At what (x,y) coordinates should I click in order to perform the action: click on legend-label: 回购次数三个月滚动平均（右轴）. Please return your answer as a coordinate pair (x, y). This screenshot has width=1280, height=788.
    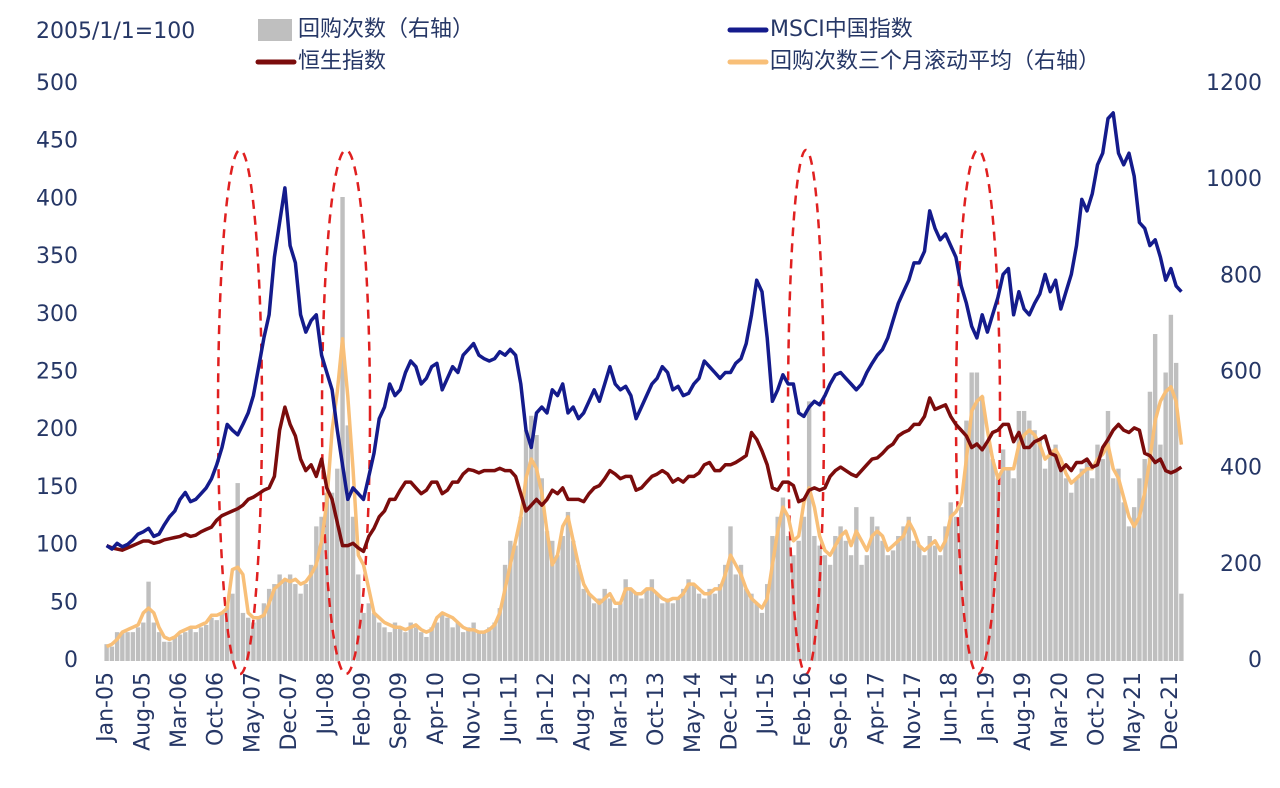
    Looking at the image, I should click on (935, 61).